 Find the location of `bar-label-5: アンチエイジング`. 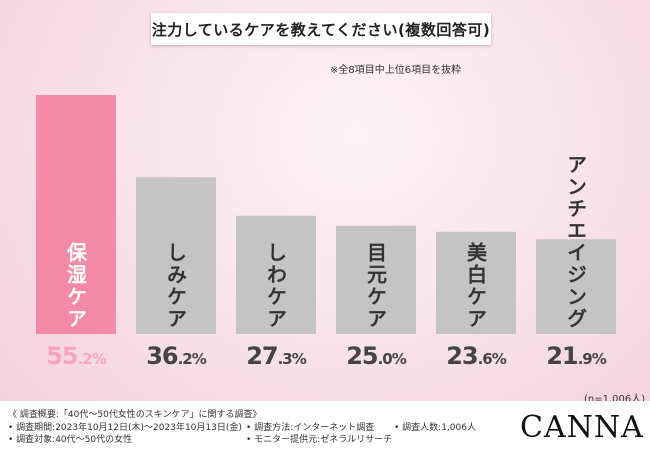

bar-label-5: アンチエイジング is located at coordinates (575, 242).